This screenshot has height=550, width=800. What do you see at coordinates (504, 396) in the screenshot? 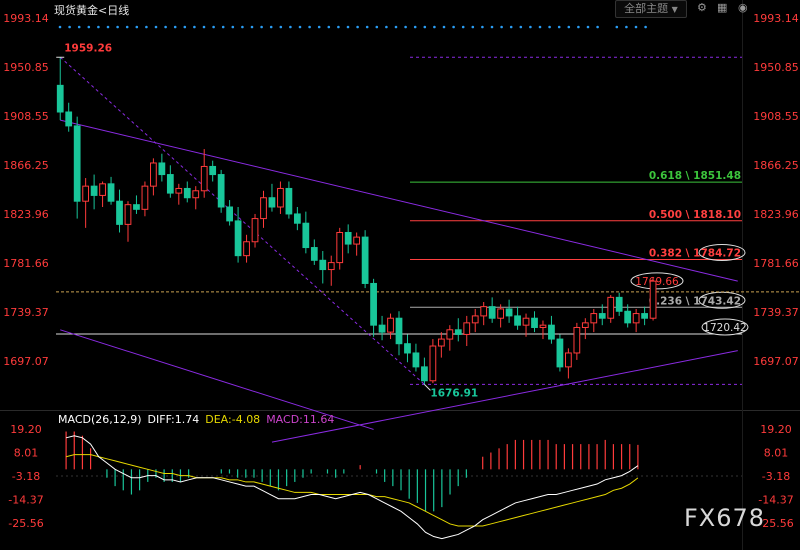
I see `trendline` at bounding box center [504, 396].